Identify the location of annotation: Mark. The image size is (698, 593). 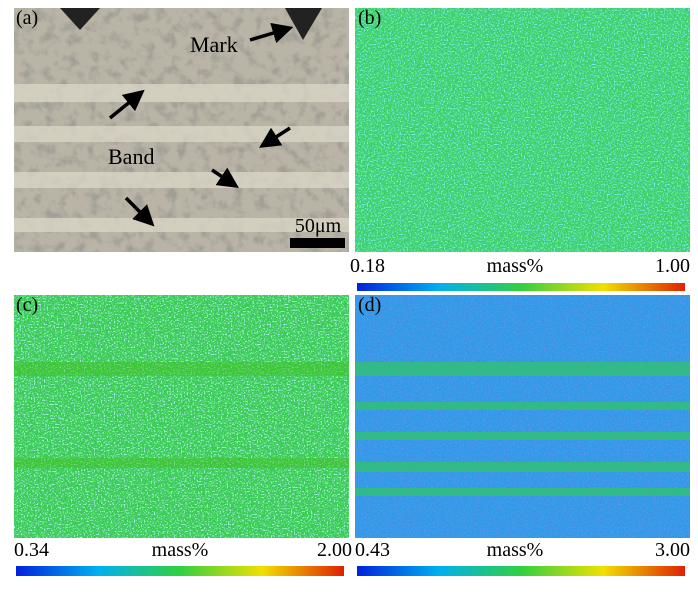
(214, 44).